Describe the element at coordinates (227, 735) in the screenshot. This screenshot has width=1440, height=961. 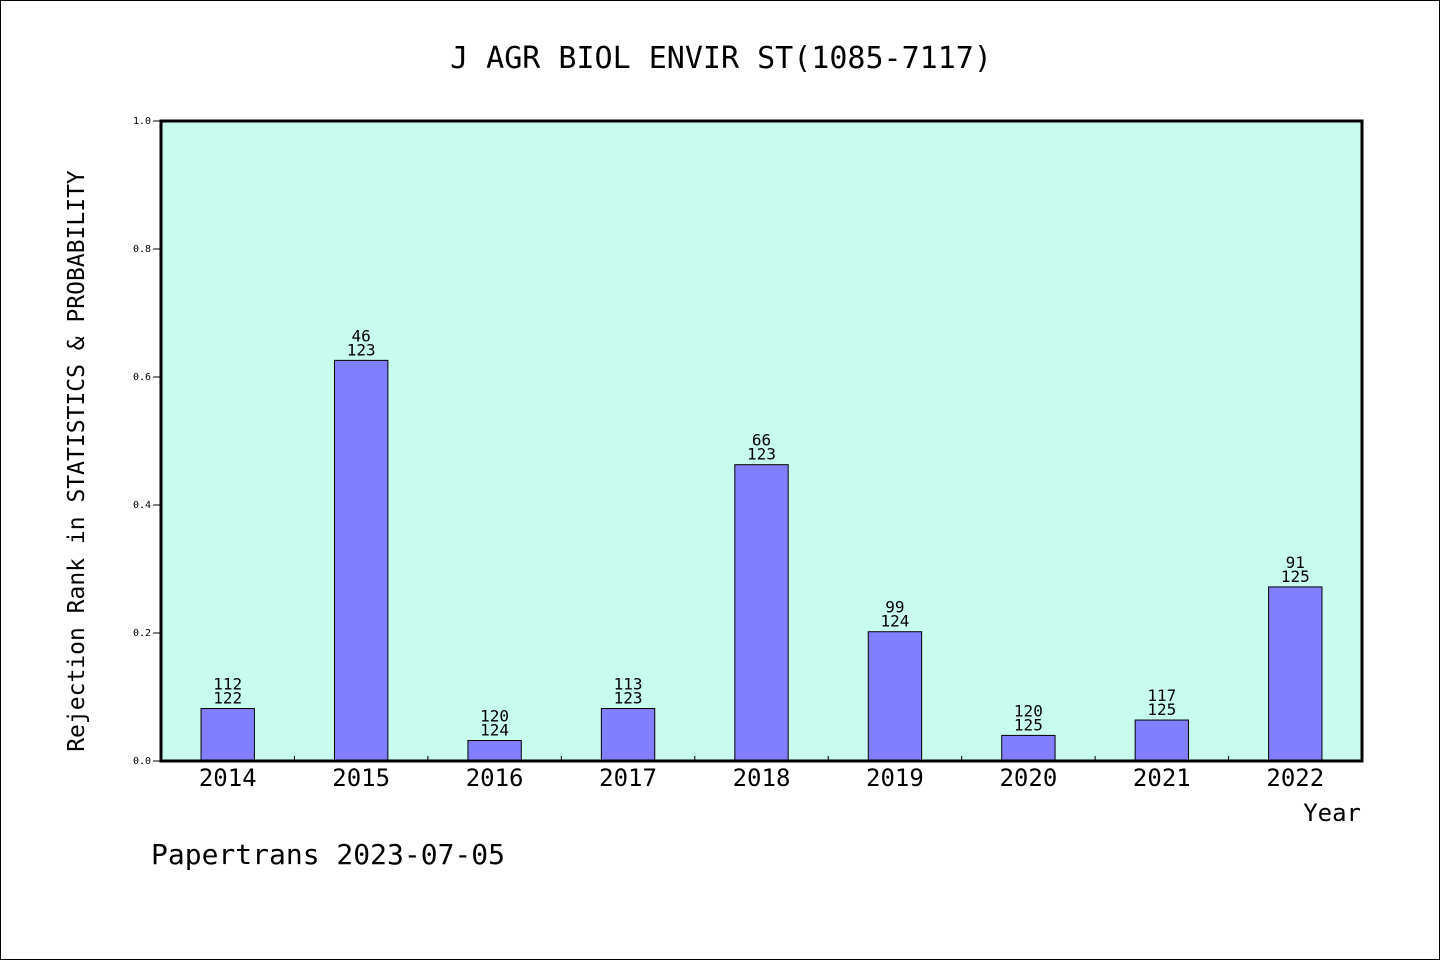
I see `bar-2014` at that location.